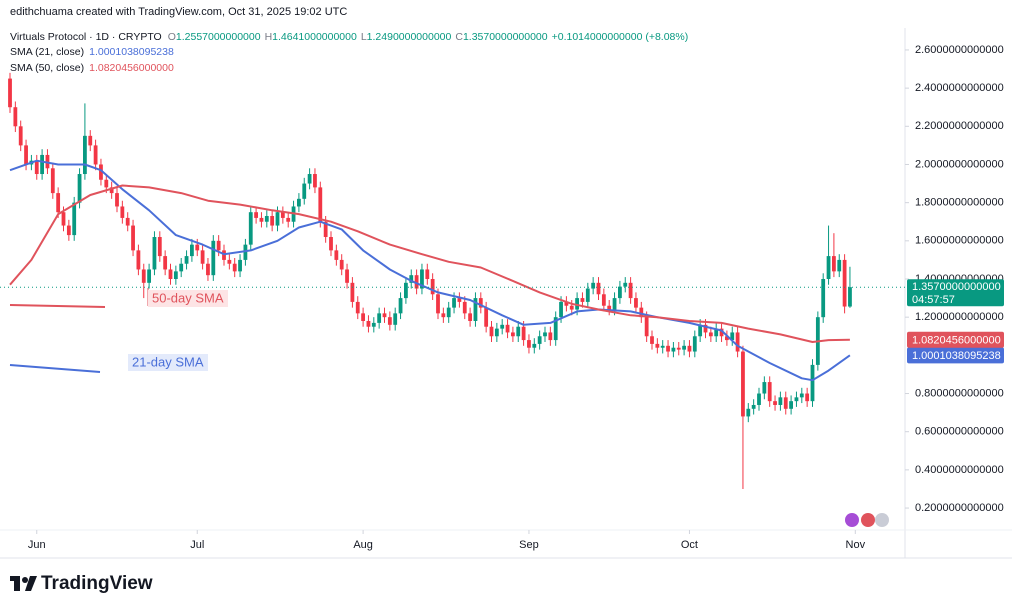 This screenshot has height=611, width=1024. I want to click on logo: TradingView, so click(81, 583).